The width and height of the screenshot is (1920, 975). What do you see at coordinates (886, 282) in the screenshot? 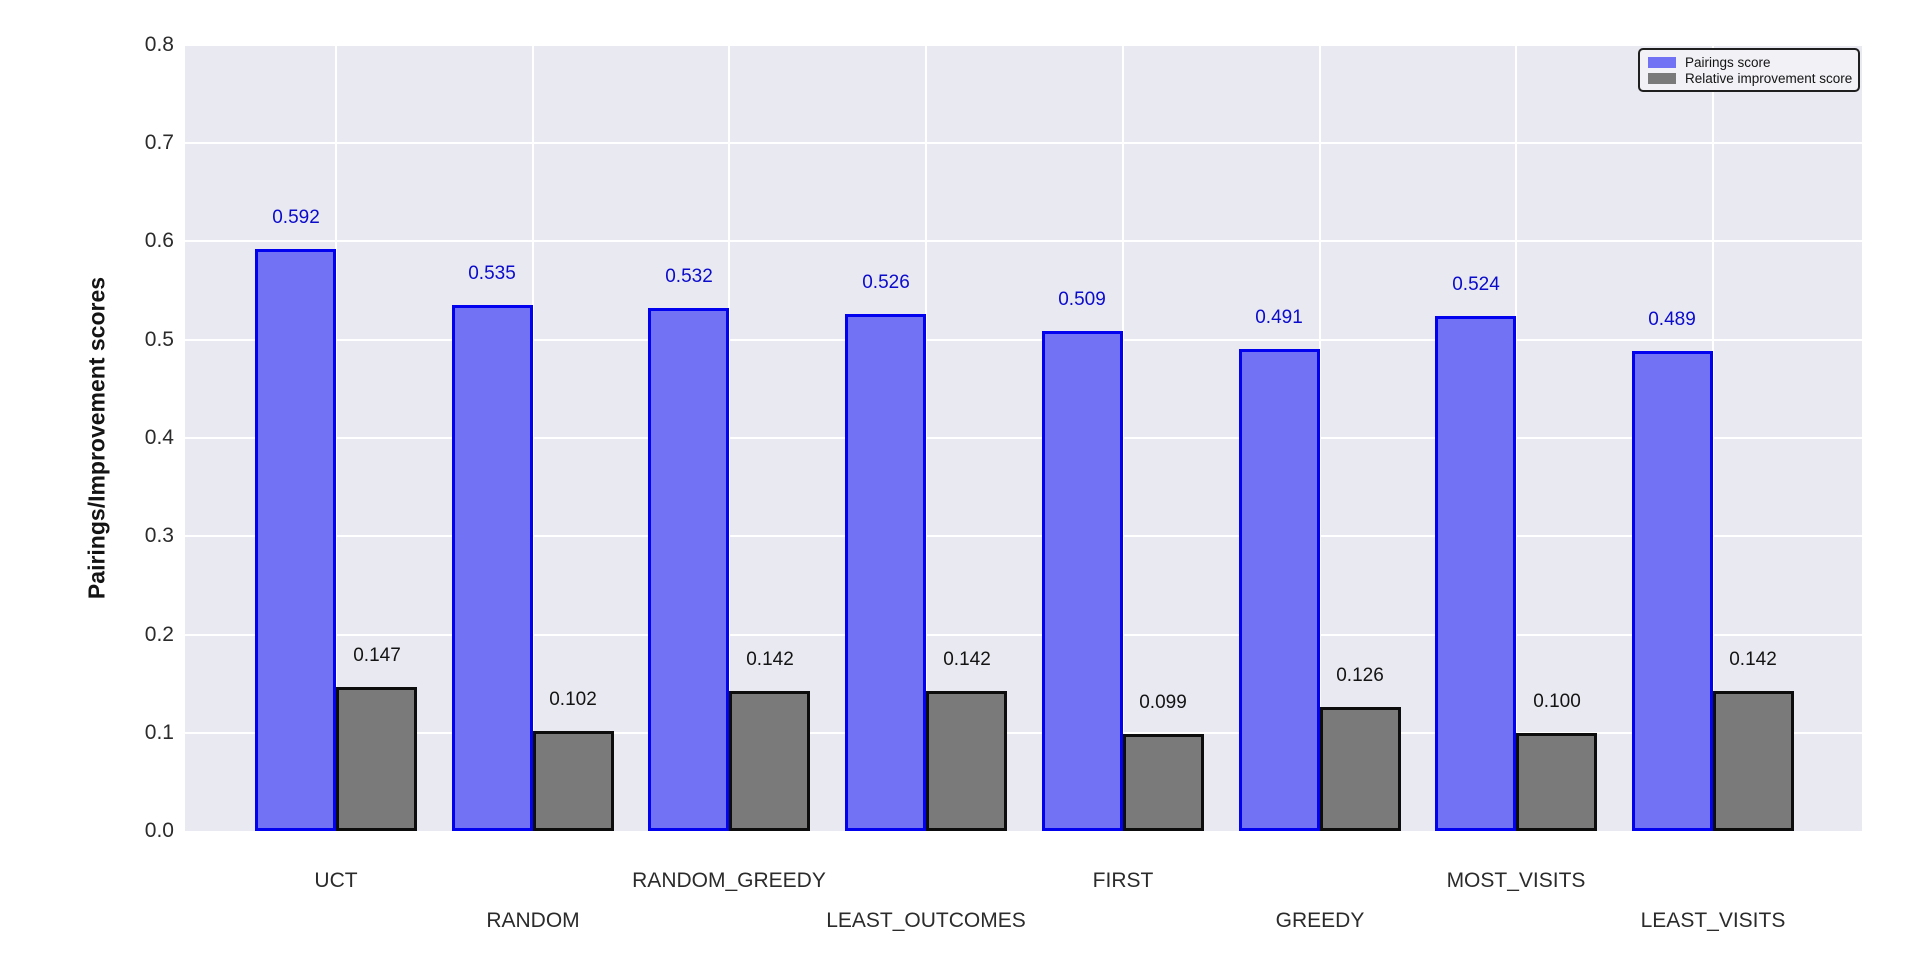
I see `value-label: 0.526` at bounding box center [886, 282].